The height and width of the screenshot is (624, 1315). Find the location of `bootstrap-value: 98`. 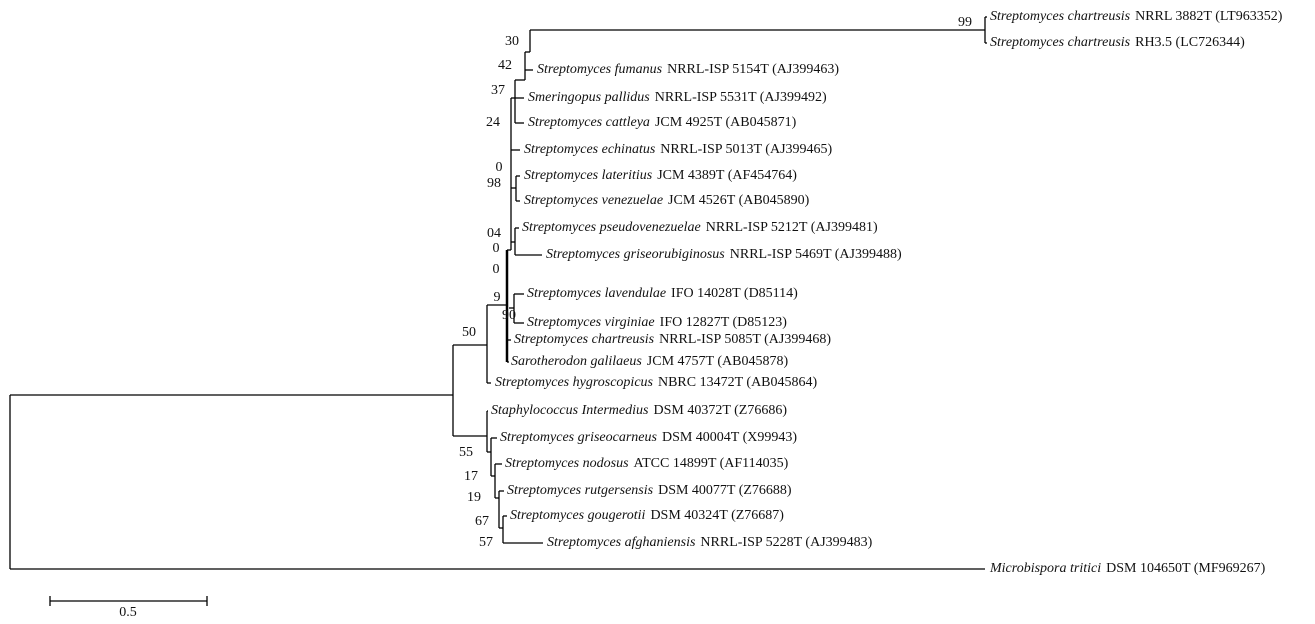

bootstrap-value: 98 is located at coordinates (494, 183).